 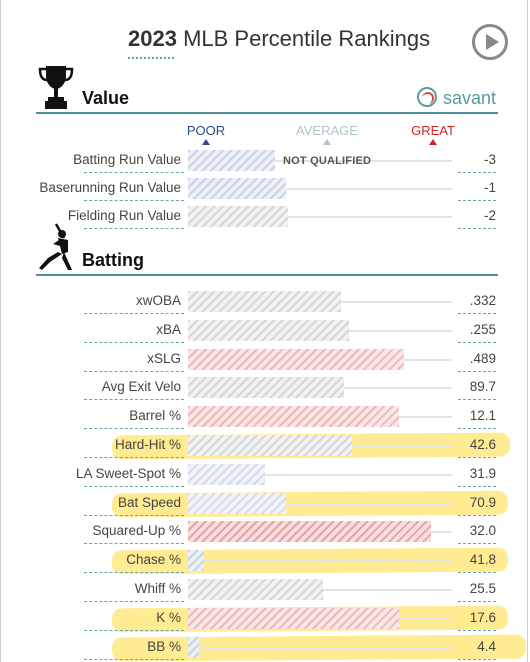 I want to click on metric-row-hard-hit: Hard-Hit % 42.6, so click(x=264, y=446).